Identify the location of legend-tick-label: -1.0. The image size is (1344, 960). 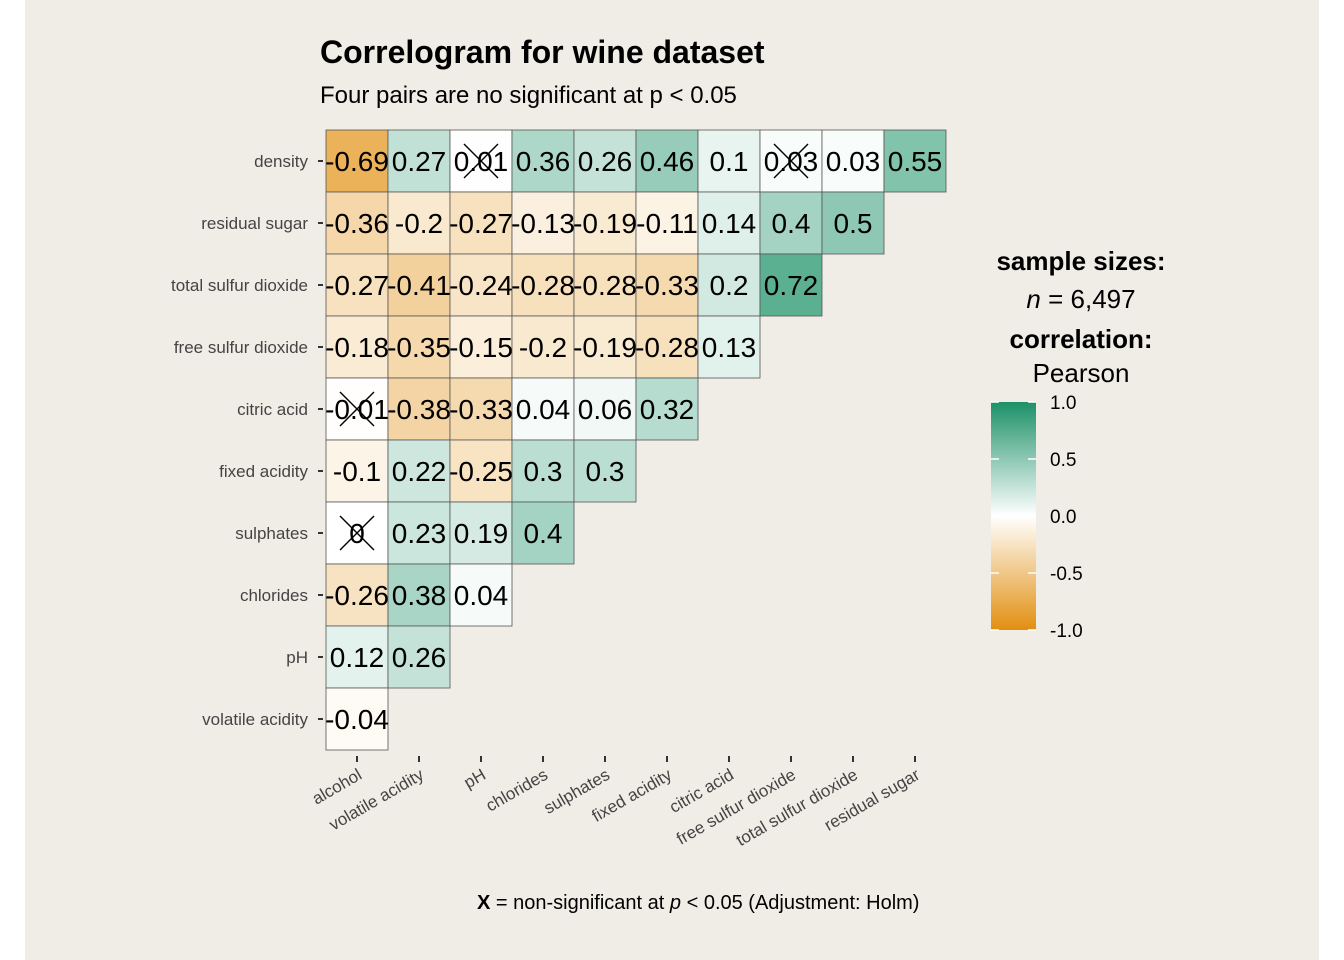
(1066, 631).